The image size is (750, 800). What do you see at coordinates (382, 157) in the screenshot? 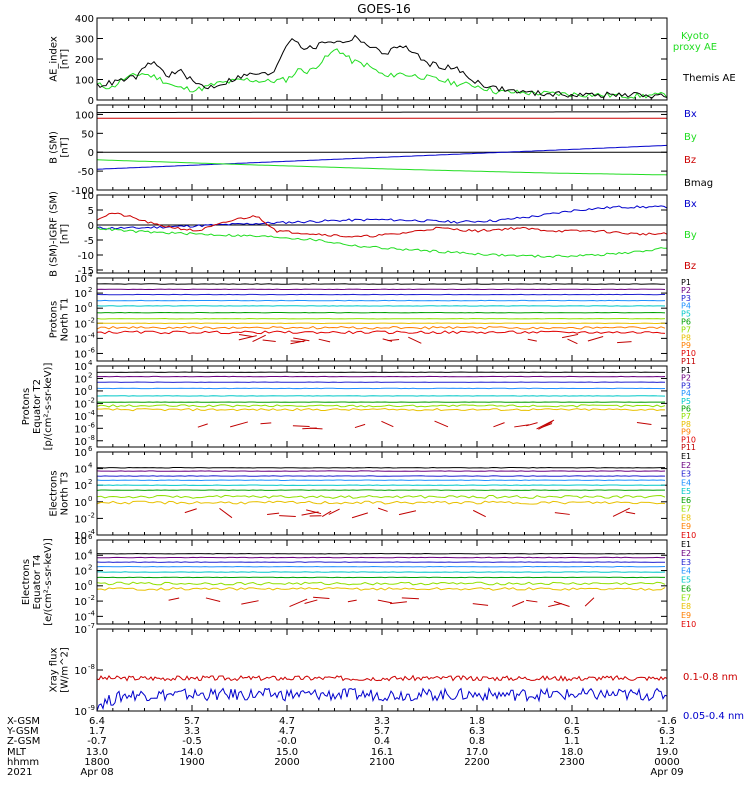
I see `series-line-bx` at bounding box center [382, 157].